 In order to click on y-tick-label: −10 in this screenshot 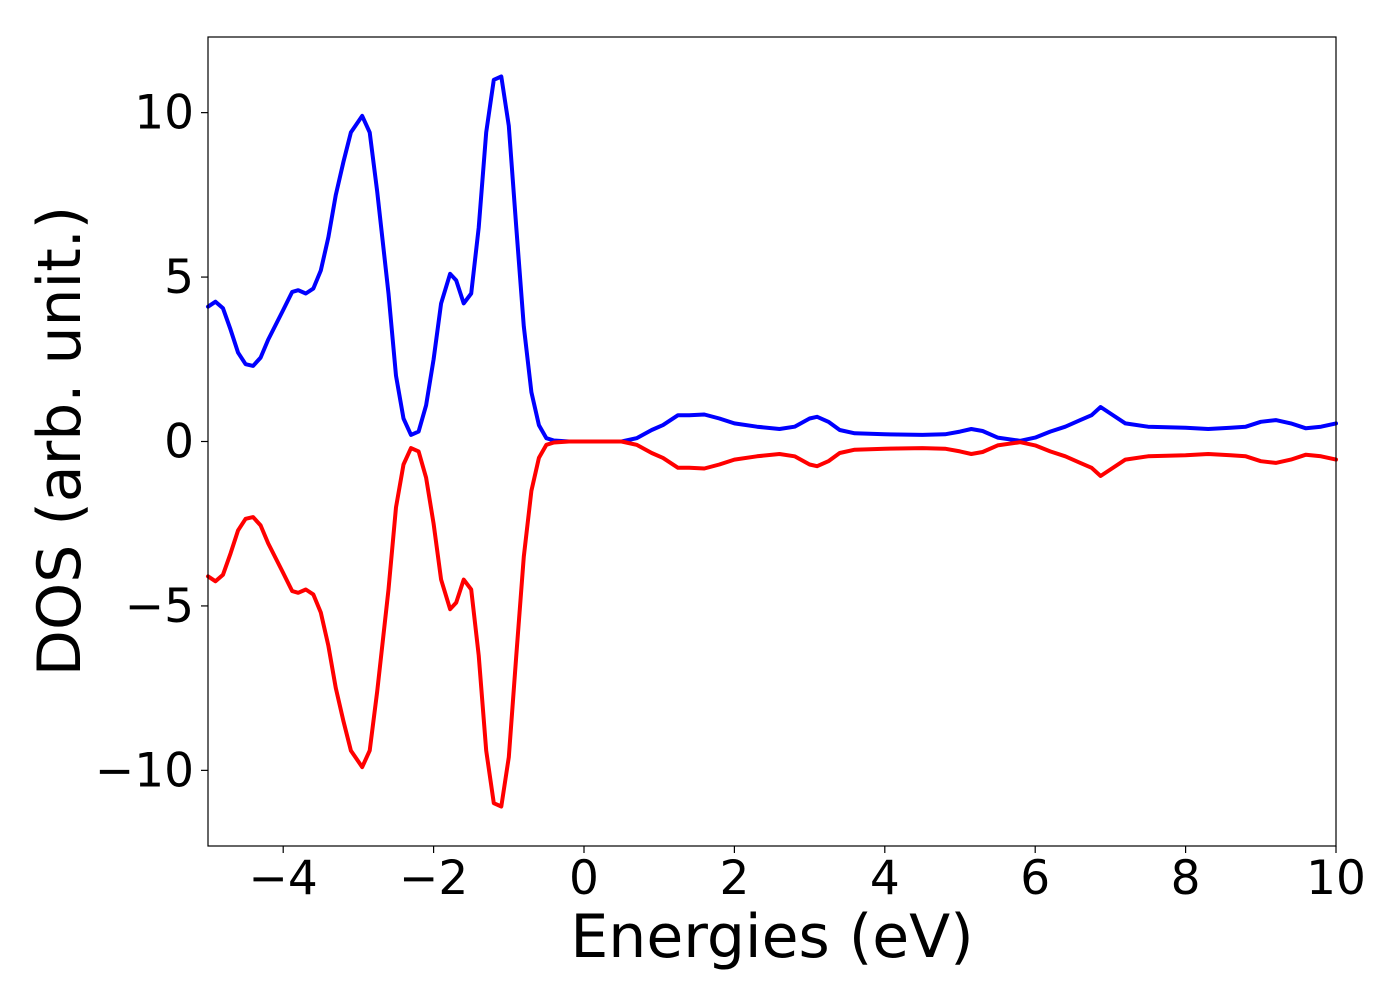, I will do `click(144, 770)`.